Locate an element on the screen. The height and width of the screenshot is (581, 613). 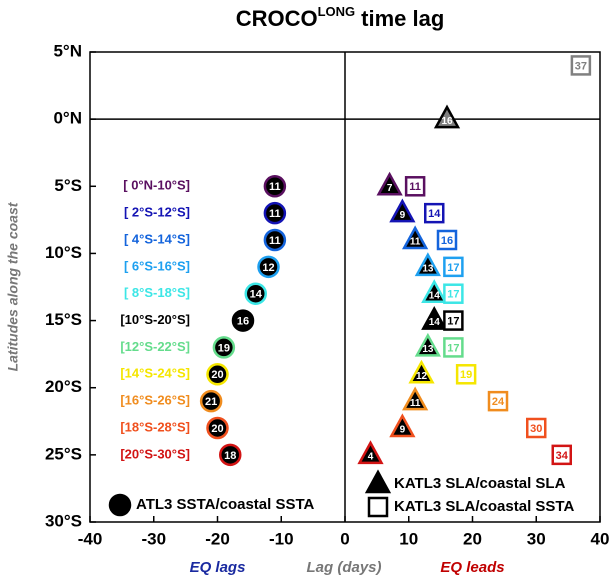
x-tick-label: 20 is located at coordinates (472, 538).